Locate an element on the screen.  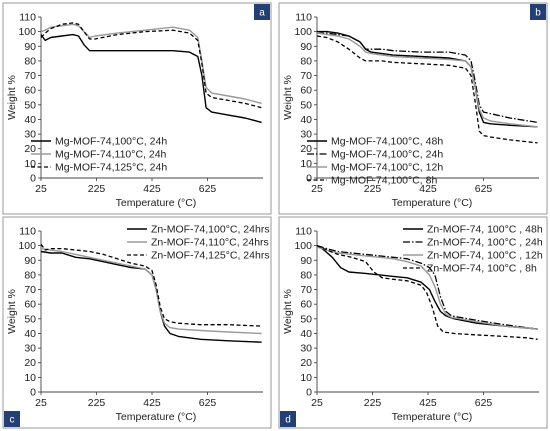
legend-entry: Mg-MOF-74,100°C, 12h is located at coordinates (387, 168).